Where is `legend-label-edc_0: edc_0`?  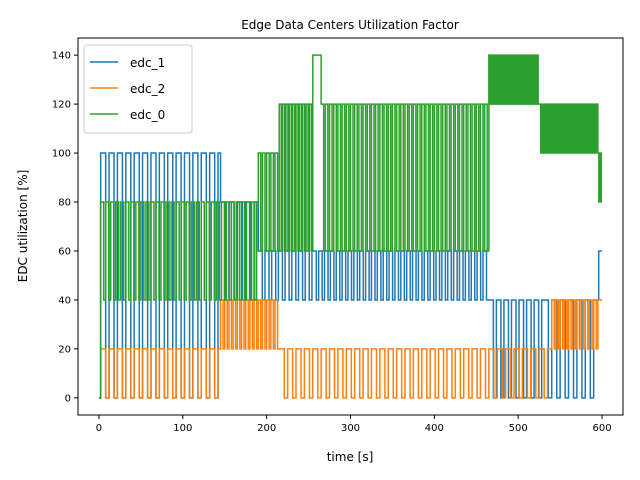
legend-label-edc_0: edc_0 is located at coordinates (147, 115).